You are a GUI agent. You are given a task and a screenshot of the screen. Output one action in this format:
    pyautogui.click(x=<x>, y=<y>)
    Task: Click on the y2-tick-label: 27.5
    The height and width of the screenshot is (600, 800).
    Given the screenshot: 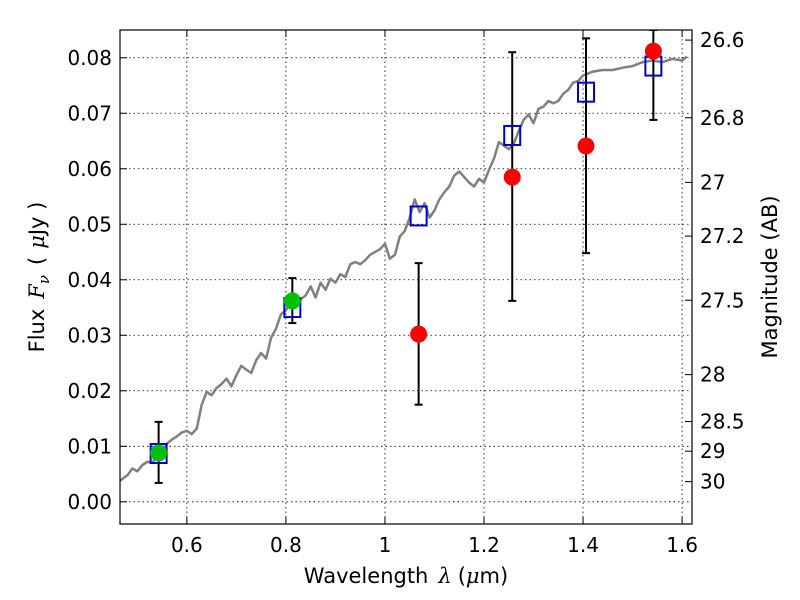 What is the action you would take?
    pyautogui.click(x=722, y=300)
    